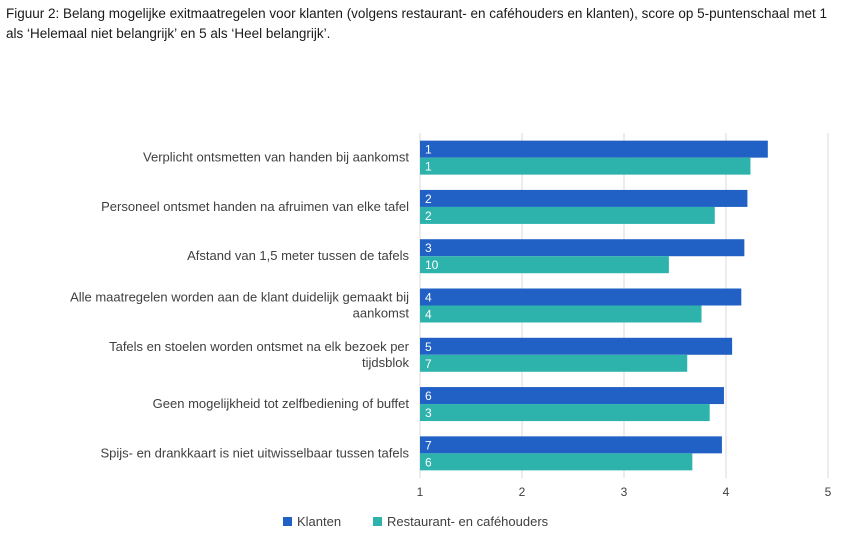 The width and height of the screenshot is (857, 545). I want to click on legend-label: Restaurant- en caféhouders, so click(468, 521).